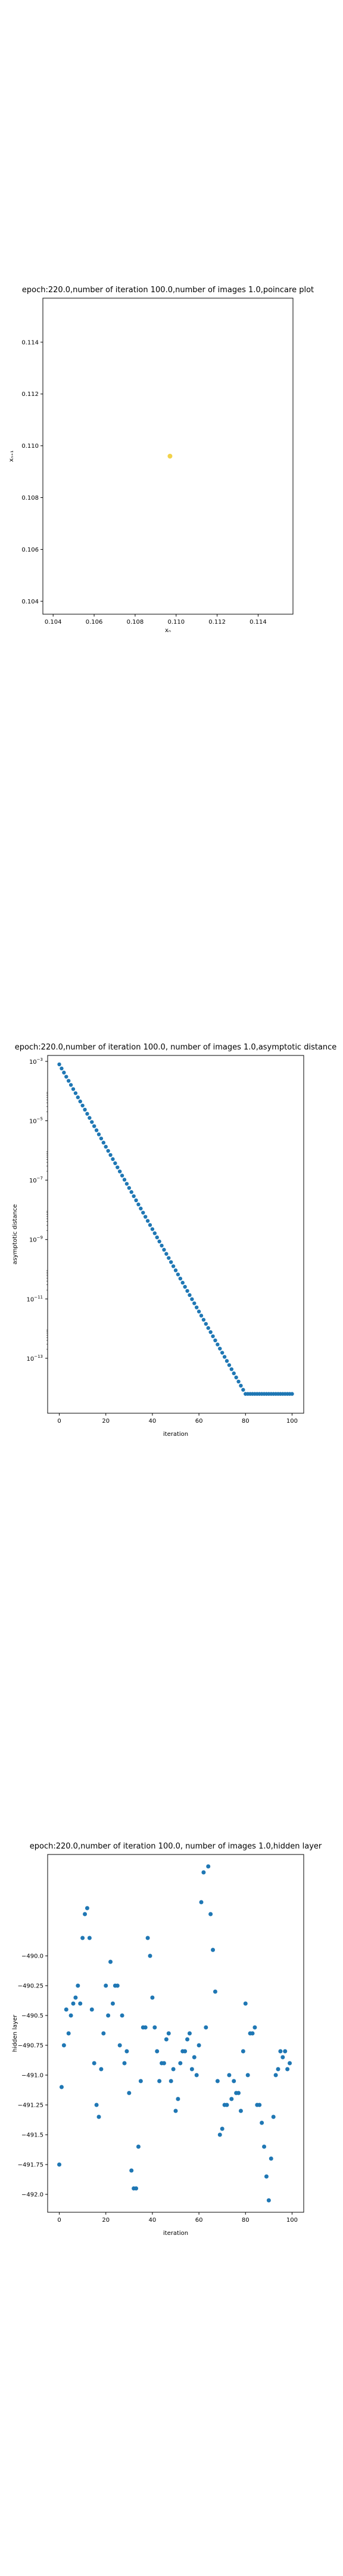 Image resolution: width=343 pixels, height=2576 pixels. What do you see at coordinates (36, 1062) in the screenshot?
I see `y-tick-label: 10⁻³` at bounding box center [36, 1062].